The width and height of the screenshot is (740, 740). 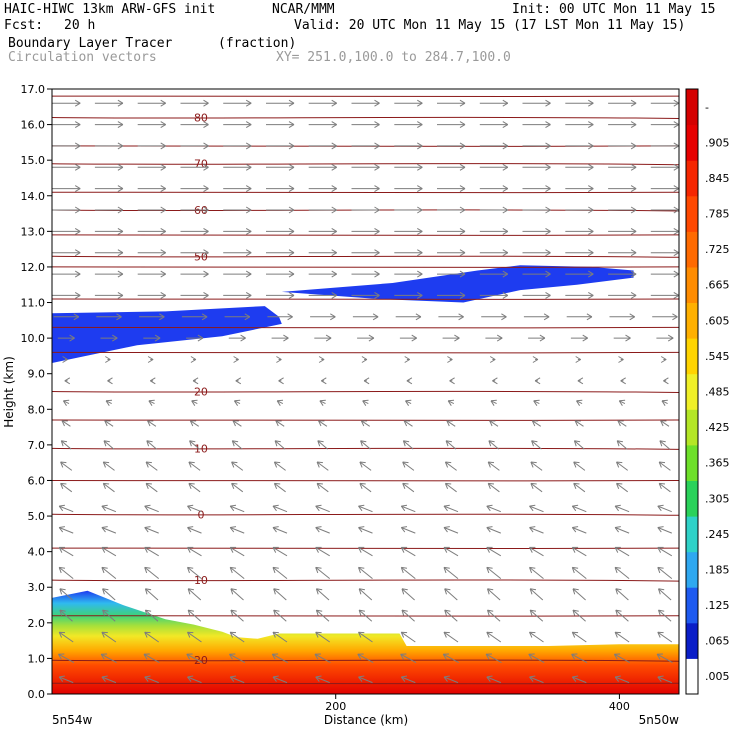 I want to click on colorbar-label: .545, so click(x=717, y=356).